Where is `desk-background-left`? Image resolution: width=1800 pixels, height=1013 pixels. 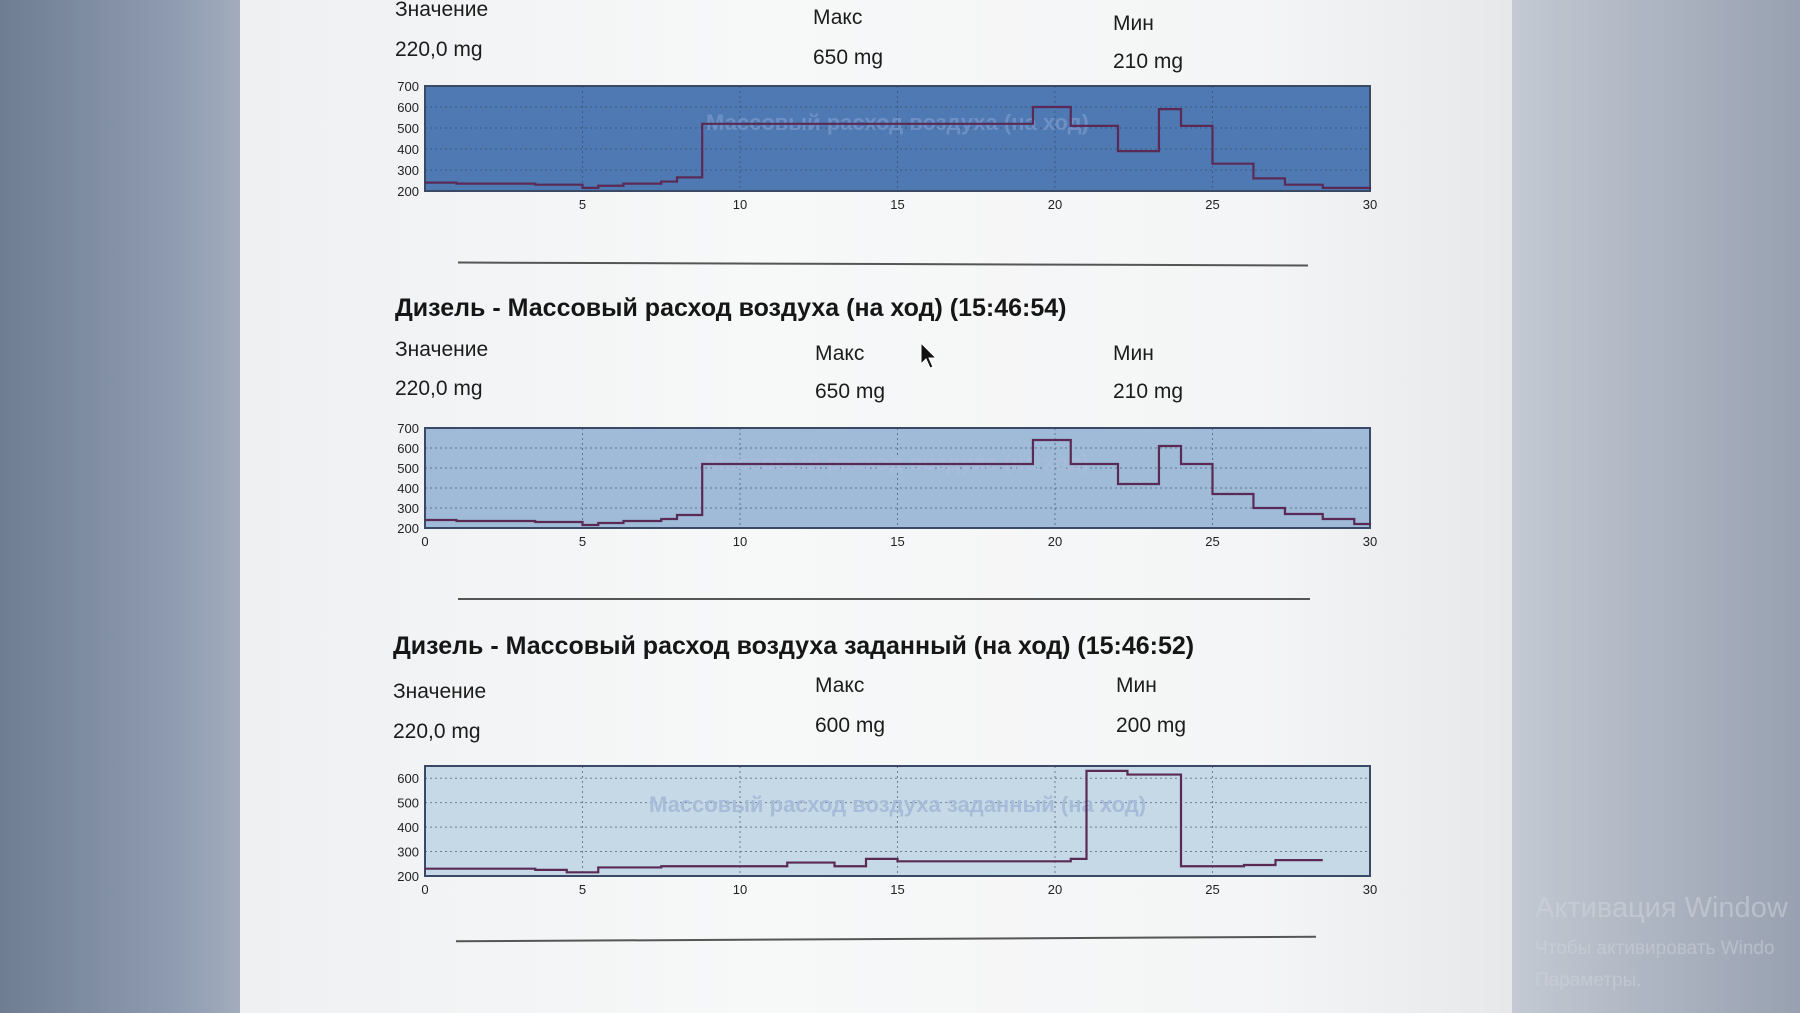 desk-background-left is located at coordinates (122, 506).